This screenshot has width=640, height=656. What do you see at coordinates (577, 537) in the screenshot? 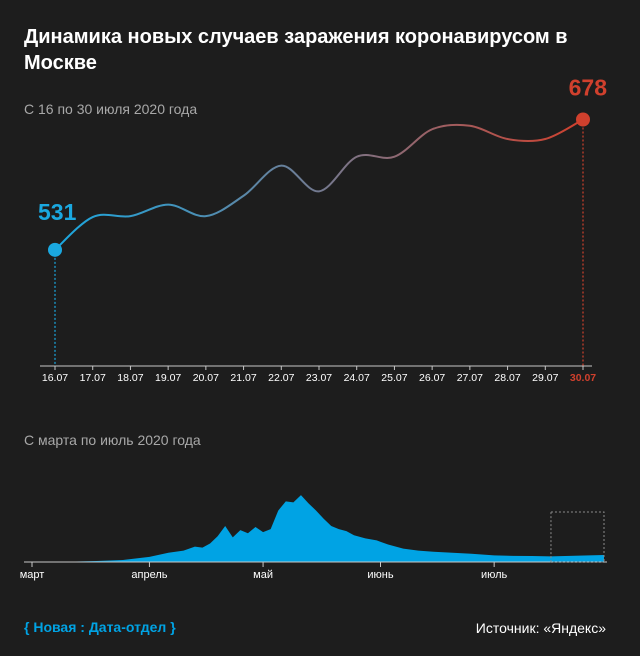
I see `selected-period-frame` at bounding box center [577, 537].